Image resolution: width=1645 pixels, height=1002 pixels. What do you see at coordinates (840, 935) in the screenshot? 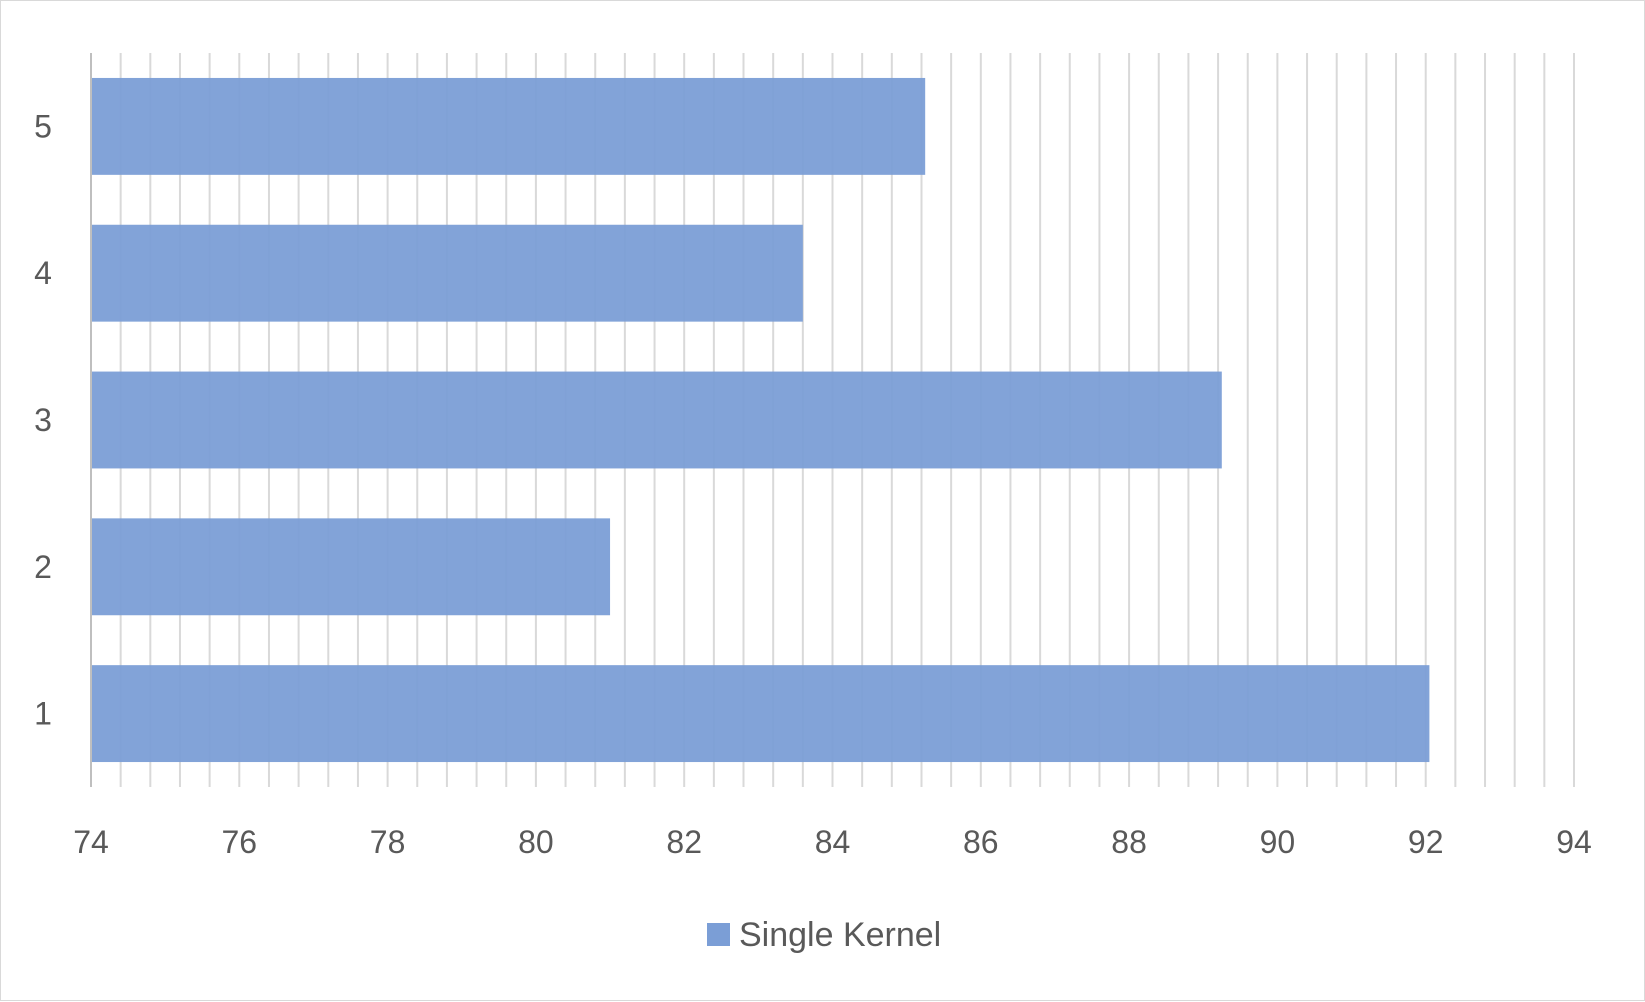
I see `legend-label-single-kernel: Single Kernel` at bounding box center [840, 935].